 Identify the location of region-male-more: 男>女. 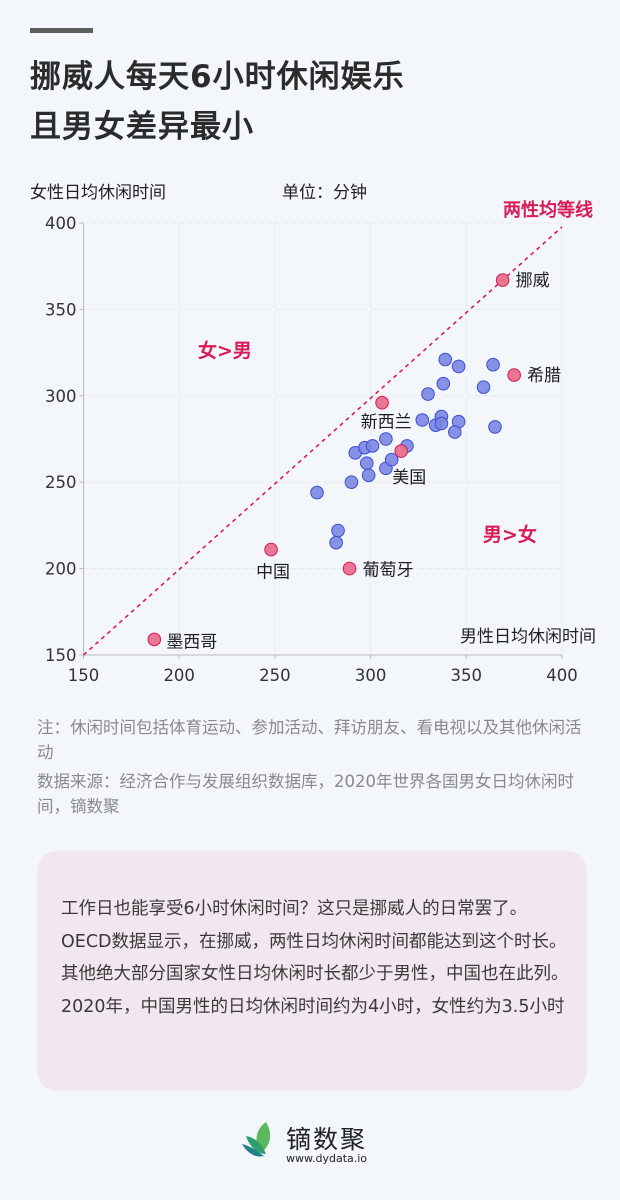
(510, 534).